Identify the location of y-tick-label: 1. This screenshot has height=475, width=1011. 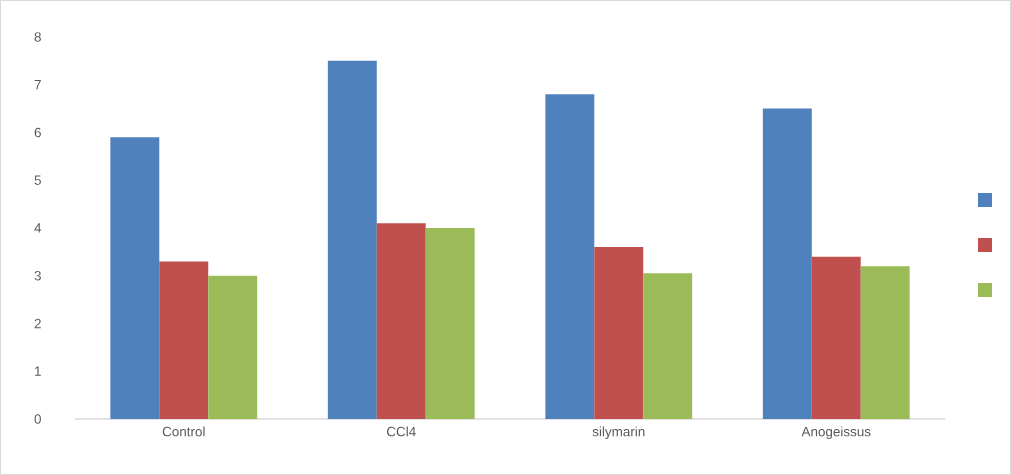
(38, 371).